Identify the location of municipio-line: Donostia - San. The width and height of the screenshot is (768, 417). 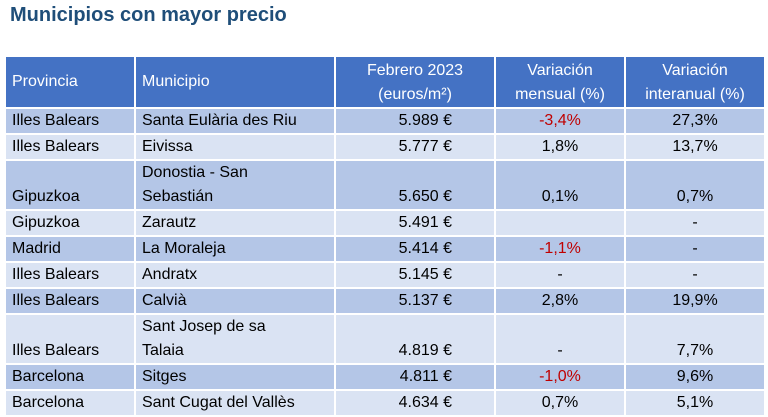
(195, 172).